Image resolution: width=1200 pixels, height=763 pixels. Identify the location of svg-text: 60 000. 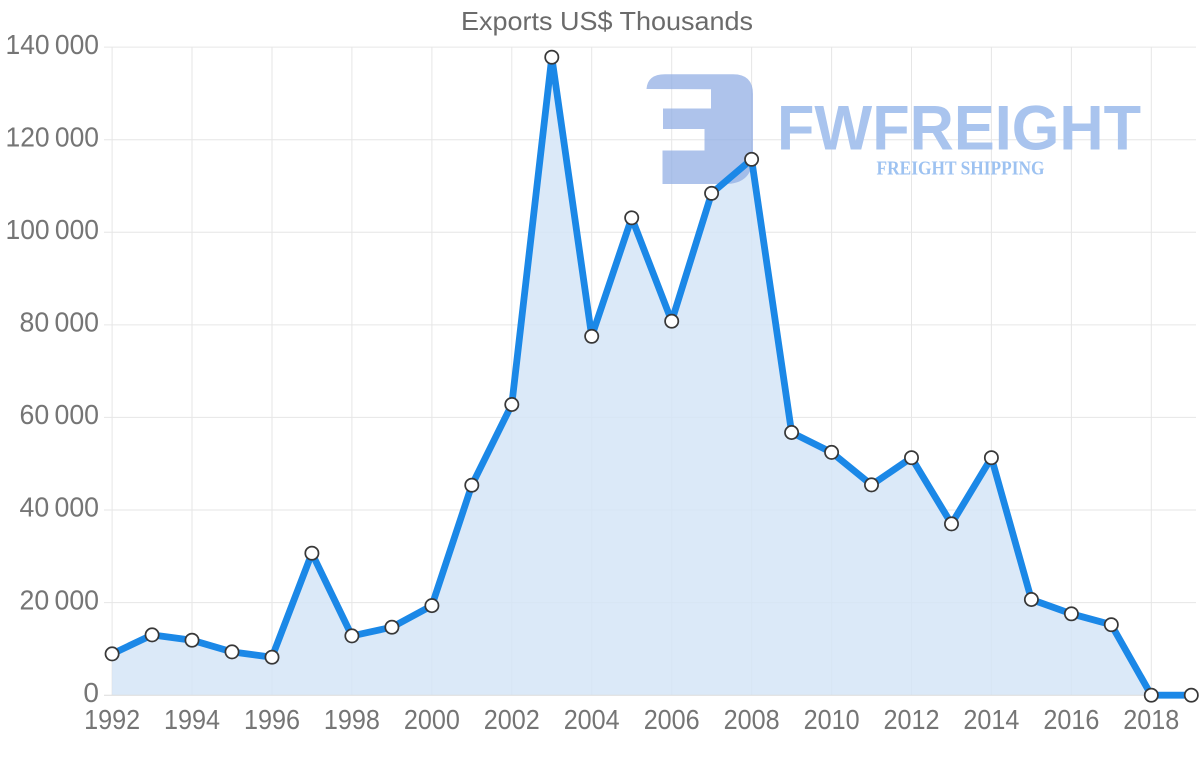
(60, 414).